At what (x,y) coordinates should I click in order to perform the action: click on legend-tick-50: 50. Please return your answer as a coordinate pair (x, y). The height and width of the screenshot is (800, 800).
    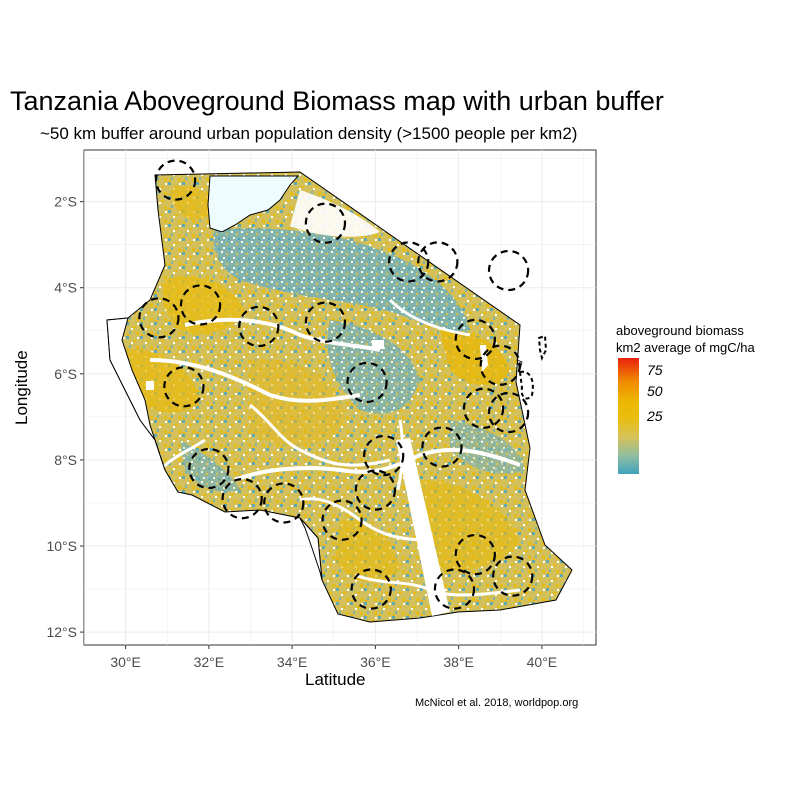
    Looking at the image, I should click on (655, 391).